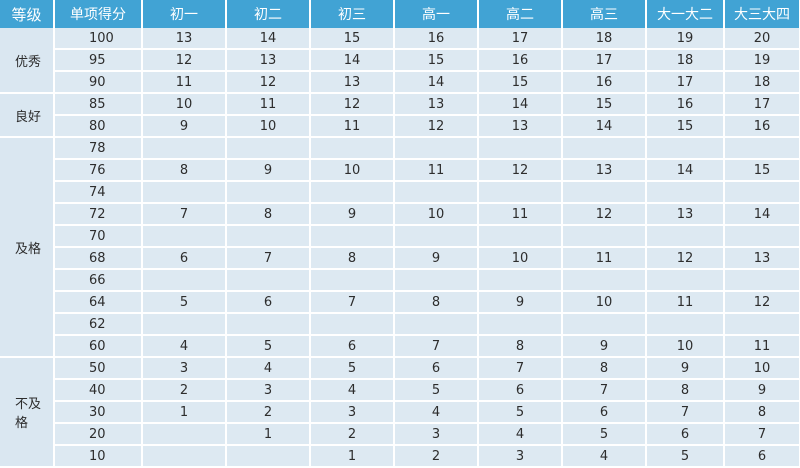 Image resolution: width=800 pixels, height=468 pixels. I want to click on score-cell: 100, so click(98, 39).